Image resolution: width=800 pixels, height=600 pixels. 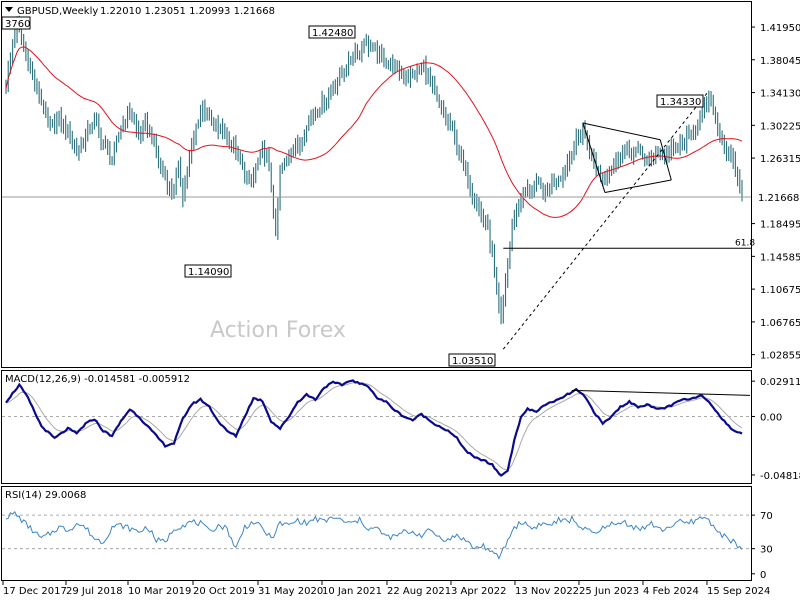 What do you see at coordinates (94, 591) in the screenshot?
I see `x-tick-label: 29 Jul 2018` at bounding box center [94, 591].